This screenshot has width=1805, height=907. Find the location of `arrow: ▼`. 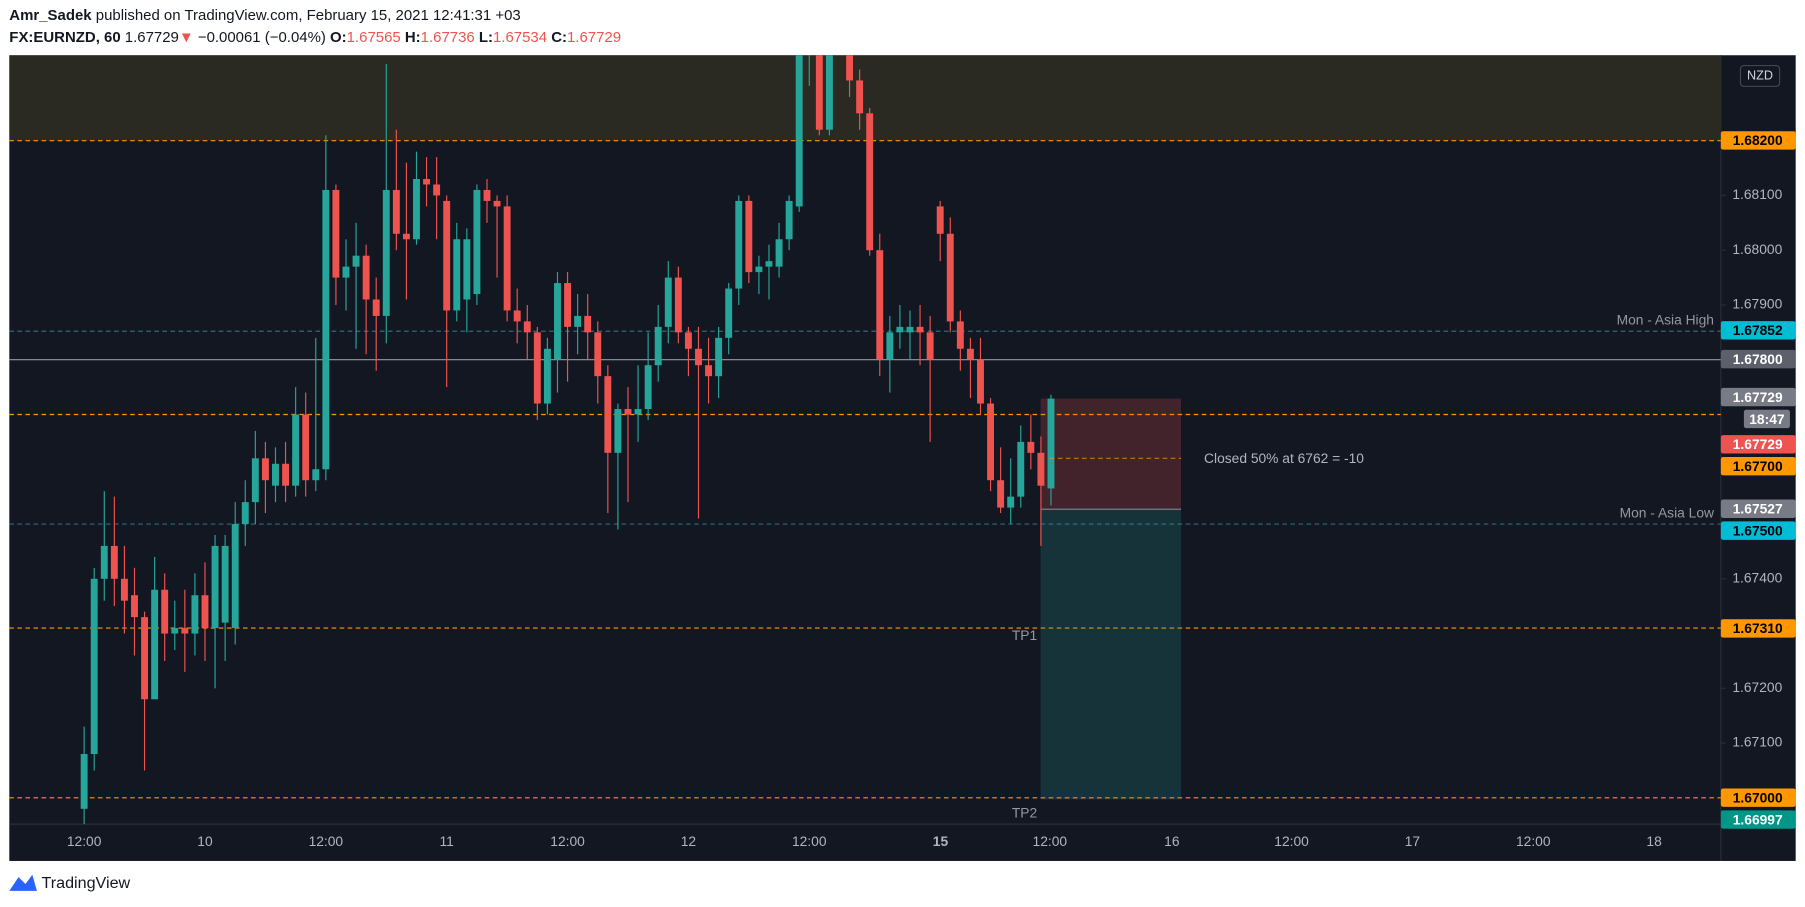

arrow: ▼ is located at coordinates (186, 37).